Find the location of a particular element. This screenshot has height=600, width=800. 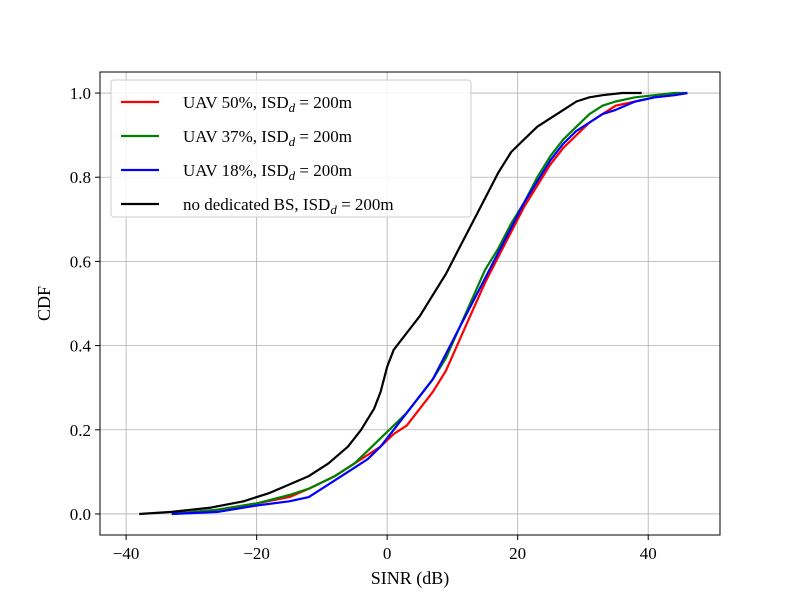

legend-box is located at coordinates (291, 148).